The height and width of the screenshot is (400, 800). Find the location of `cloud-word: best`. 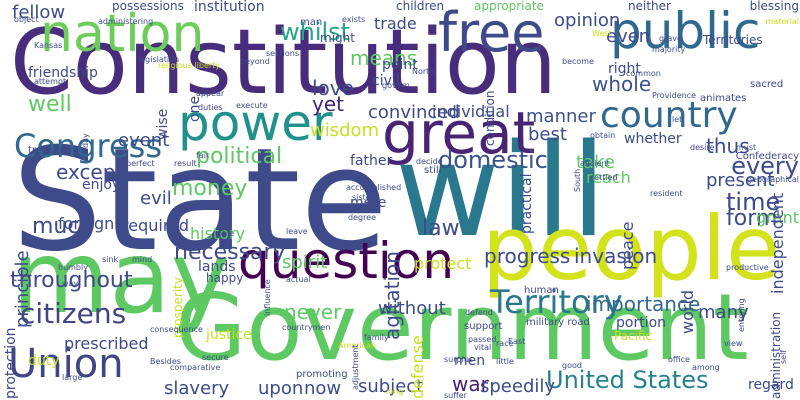

cloud-word: best is located at coordinates (547, 134).